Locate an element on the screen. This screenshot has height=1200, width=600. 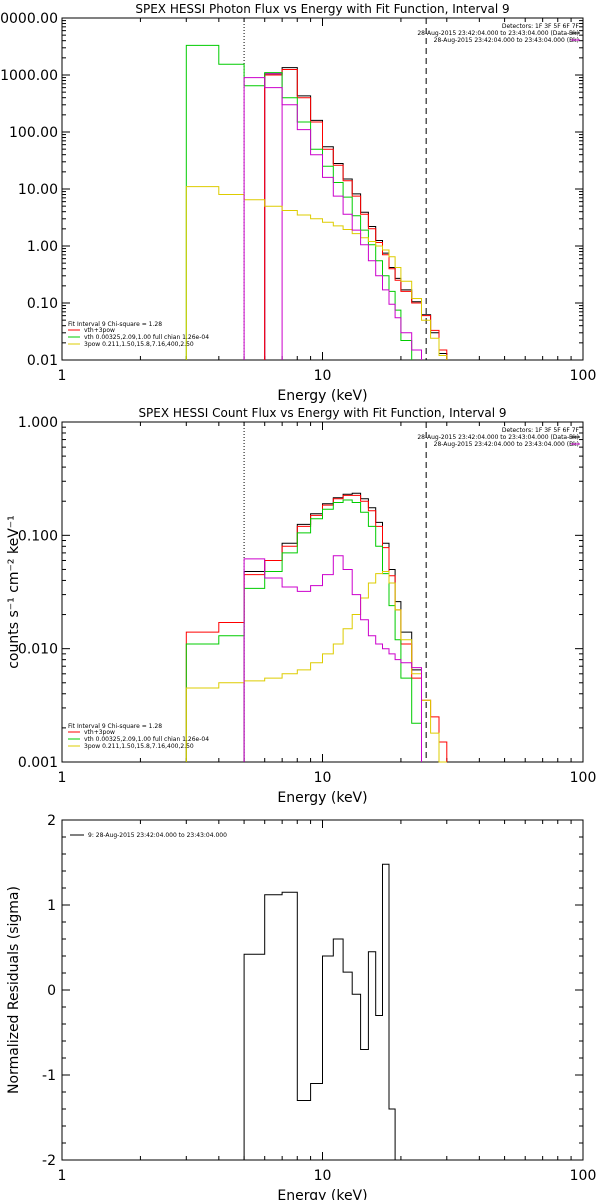
y-tick-label: 0.010 is located at coordinates (38, 650).